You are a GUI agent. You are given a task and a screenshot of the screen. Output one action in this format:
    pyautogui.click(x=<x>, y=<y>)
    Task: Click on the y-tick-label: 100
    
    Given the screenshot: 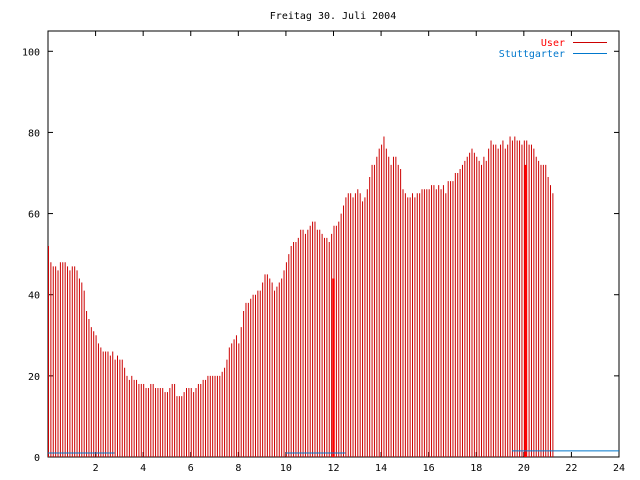 What is the action you would take?
    pyautogui.click(x=31, y=52)
    